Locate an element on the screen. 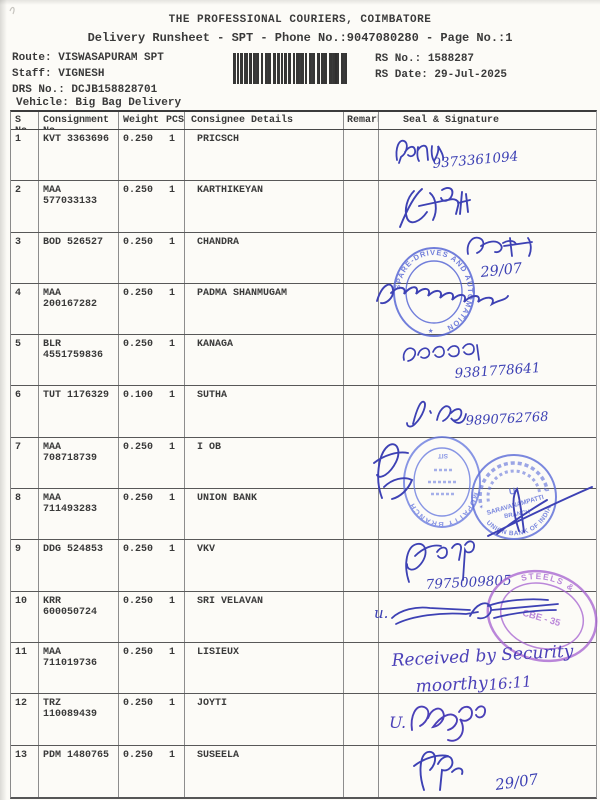  cell-consignee: SRI VELAVAN is located at coordinates (264, 616).